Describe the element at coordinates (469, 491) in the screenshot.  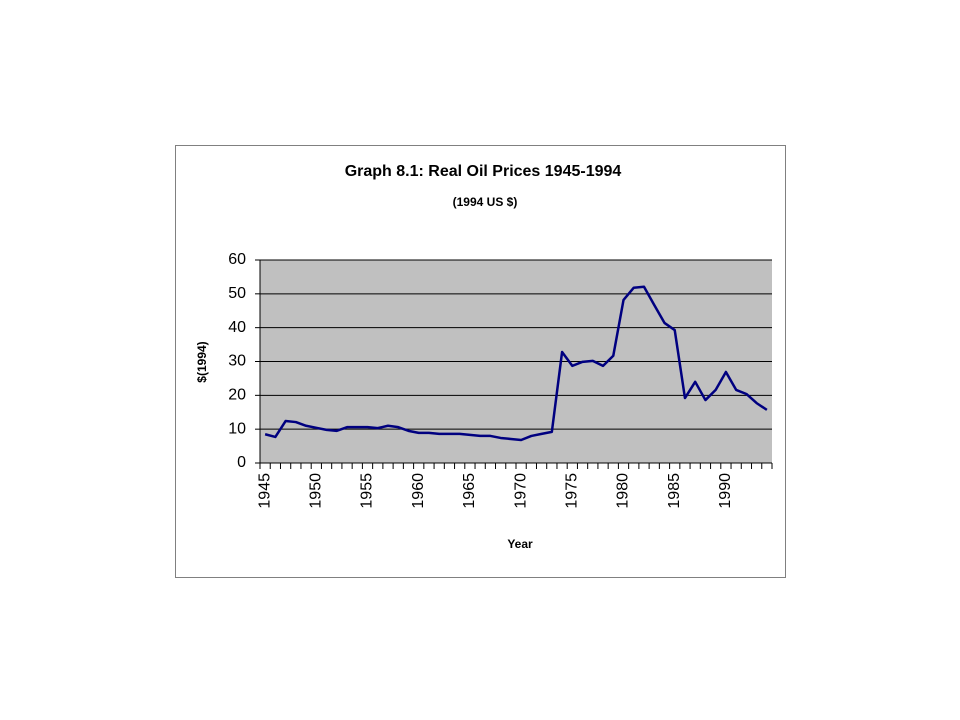
I see `x-tick-label: 1965` at that location.